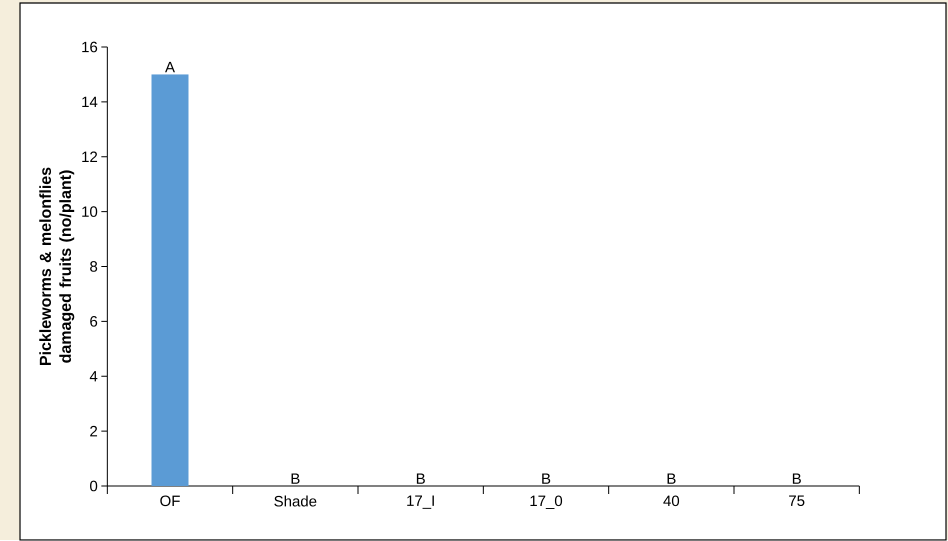 This screenshot has height=541, width=948. I want to click on y-tick-label: 12, so click(90, 157).